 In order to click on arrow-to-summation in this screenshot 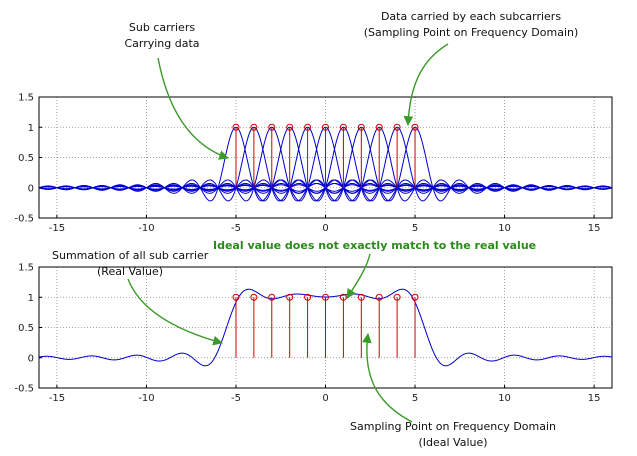, I will do `click(175, 312)`.